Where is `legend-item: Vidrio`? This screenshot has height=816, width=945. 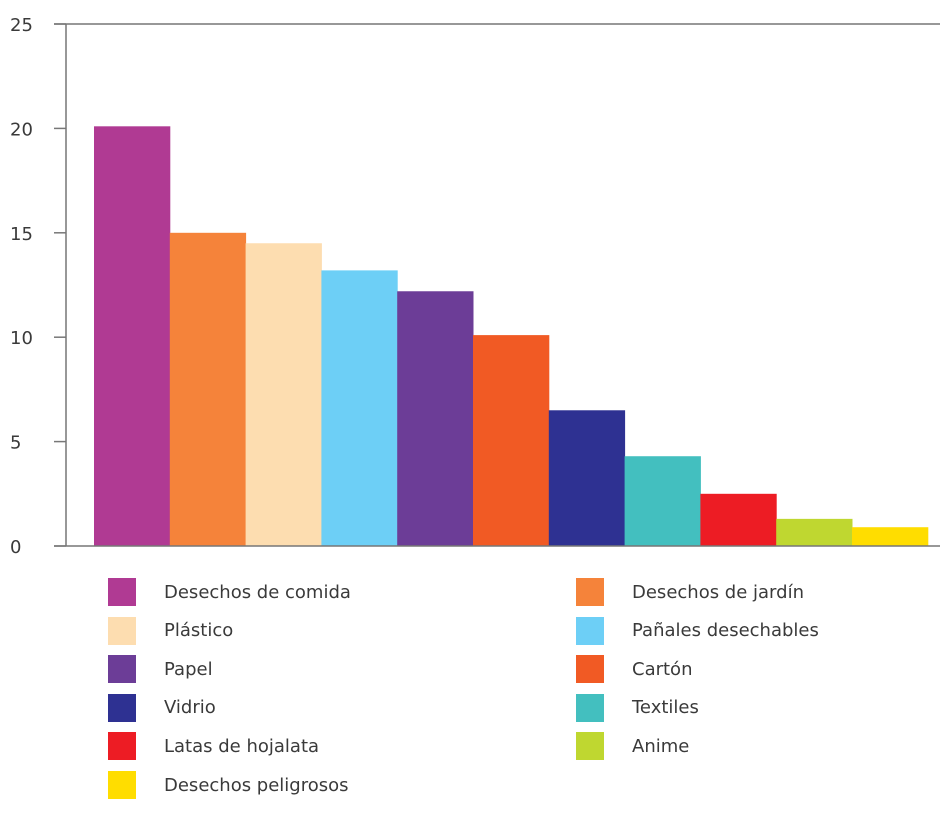 legend-item: Vidrio is located at coordinates (162, 708).